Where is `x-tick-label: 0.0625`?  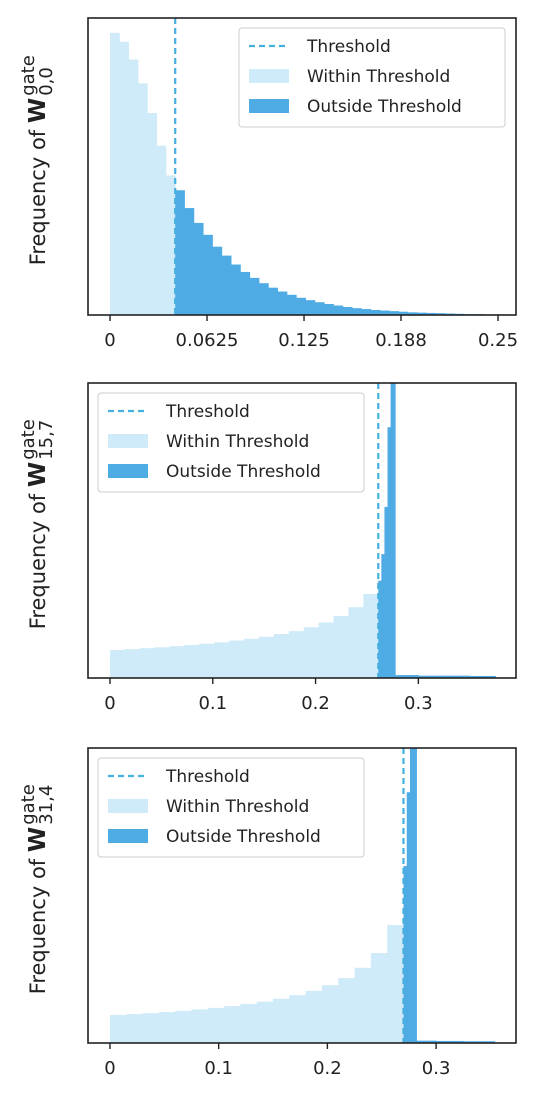 x-tick-label: 0.0625 is located at coordinates (207, 340).